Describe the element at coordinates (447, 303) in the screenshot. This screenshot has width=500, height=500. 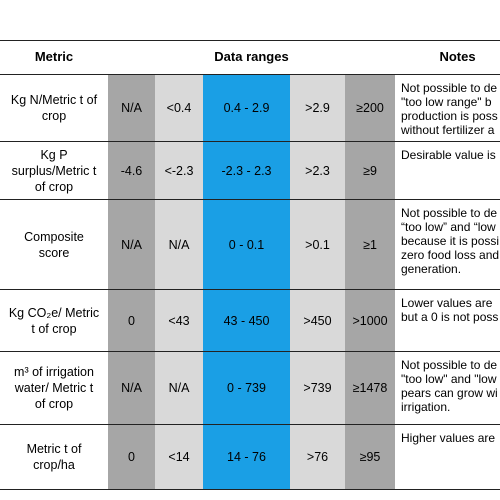
I see `notes-line: Lower values are` at that location.